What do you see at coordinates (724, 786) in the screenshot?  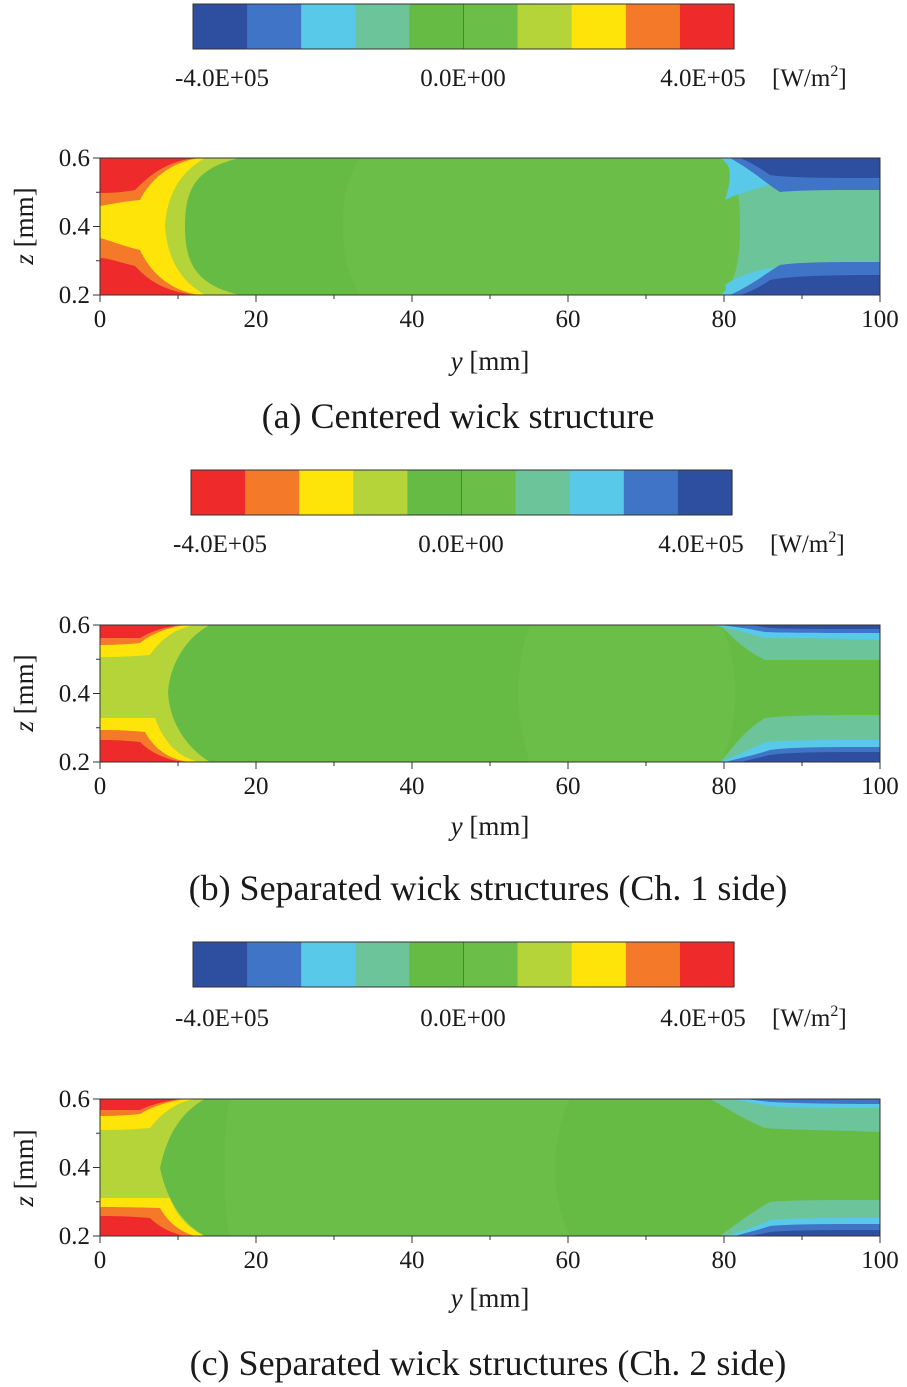 I see `panel-b-x-tick-label: 80` at bounding box center [724, 786].